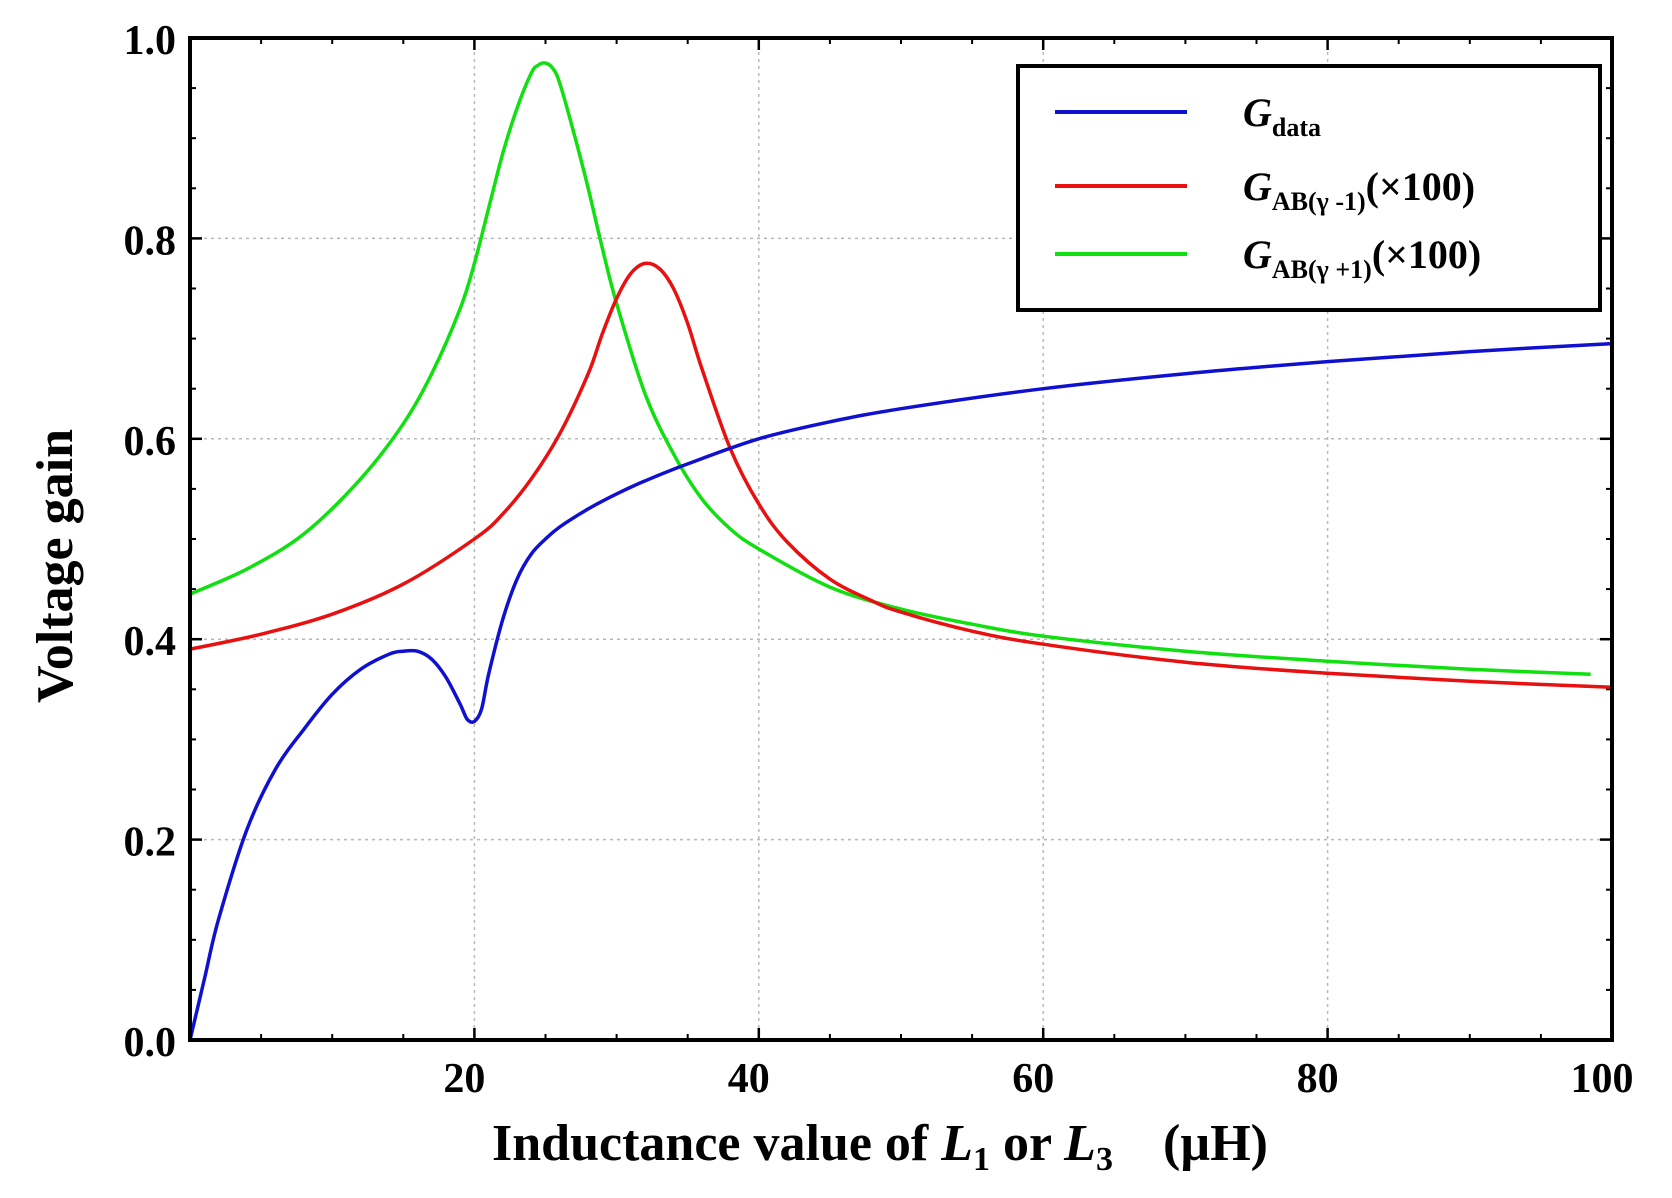  I want to click on legend-label-gdata: Gdata, so click(1282, 116).